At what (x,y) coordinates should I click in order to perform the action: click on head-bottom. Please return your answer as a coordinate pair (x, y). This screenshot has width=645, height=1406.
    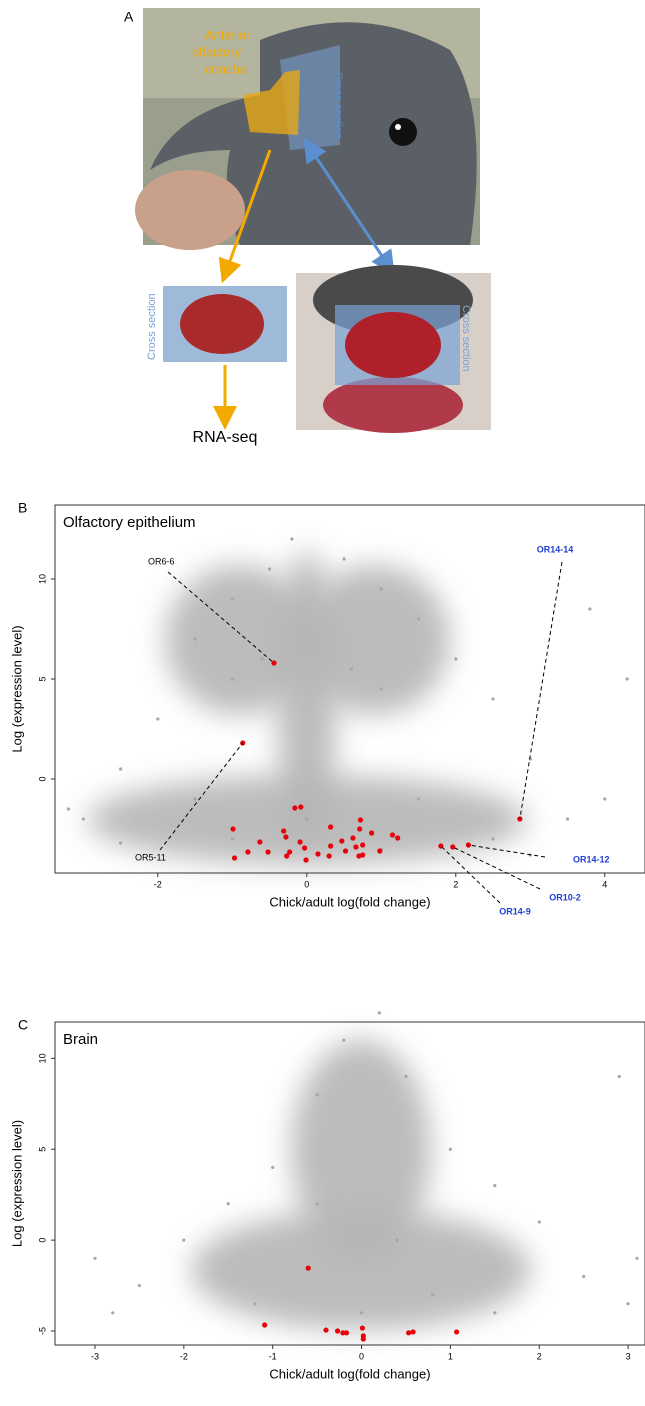
    Looking at the image, I should click on (393, 405).